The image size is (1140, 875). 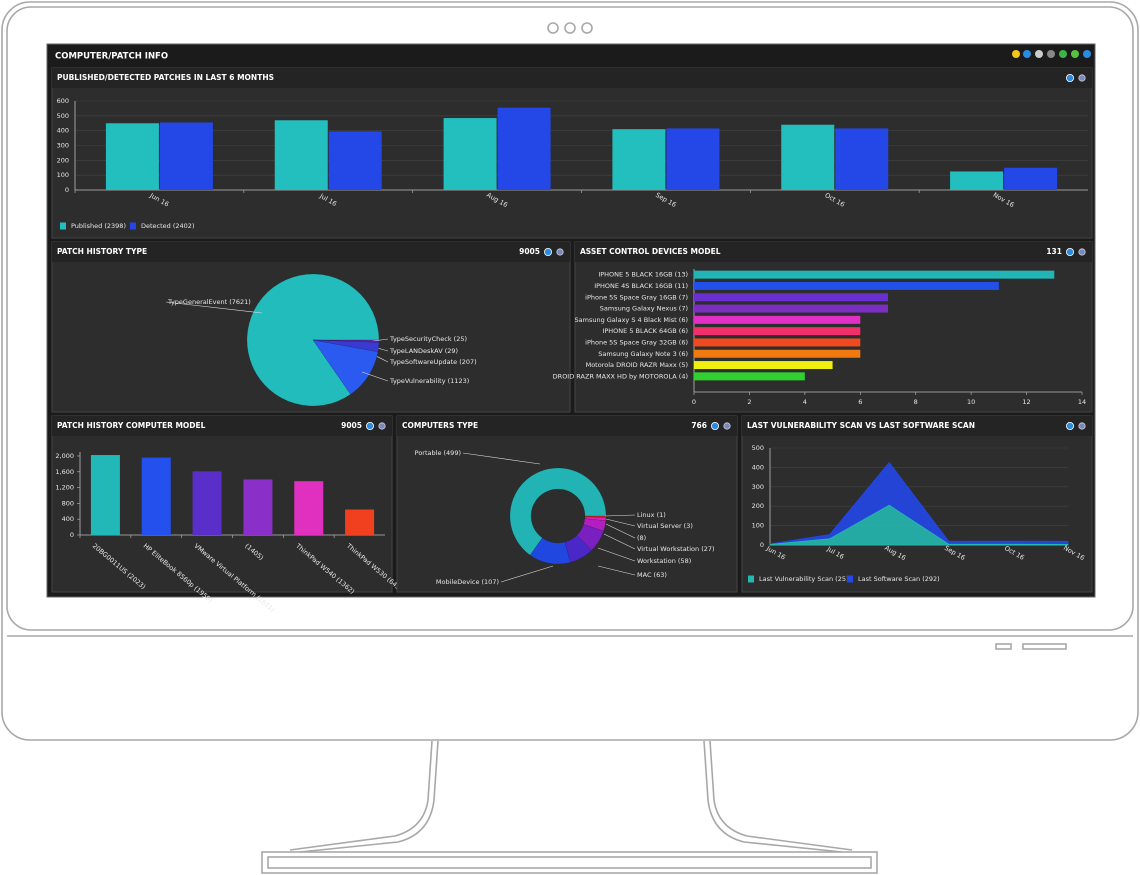 What do you see at coordinates (620, 376) in the screenshot?
I see `y-tick-label: DROID RAZR MAXX HD by MOTOROLA (4)` at bounding box center [620, 376].